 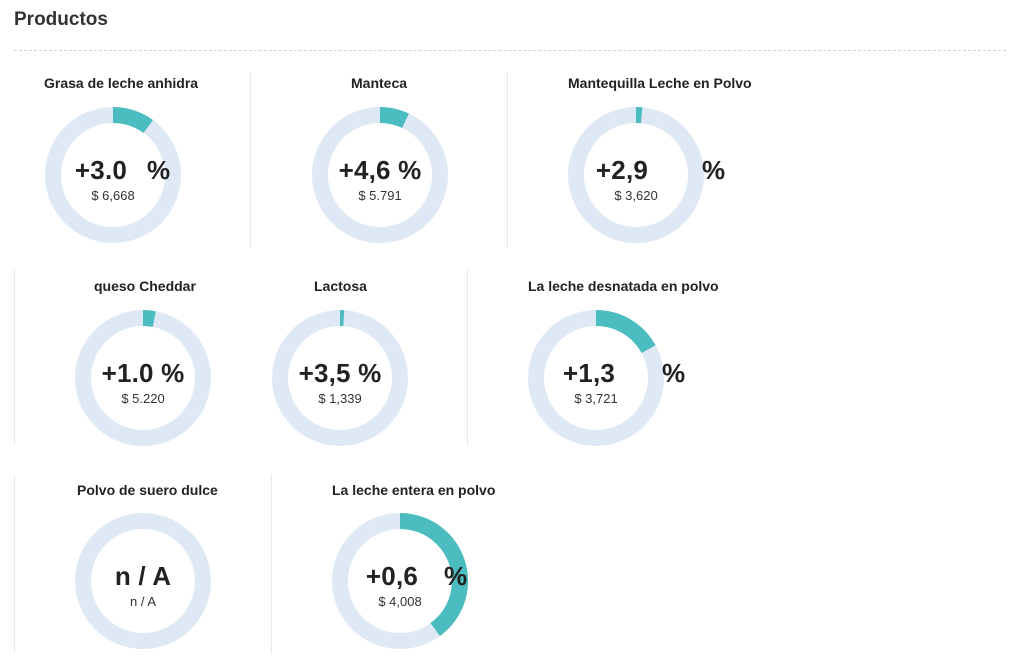 What do you see at coordinates (143, 576) in the screenshot?
I see `change-value: n / A` at bounding box center [143, 576].